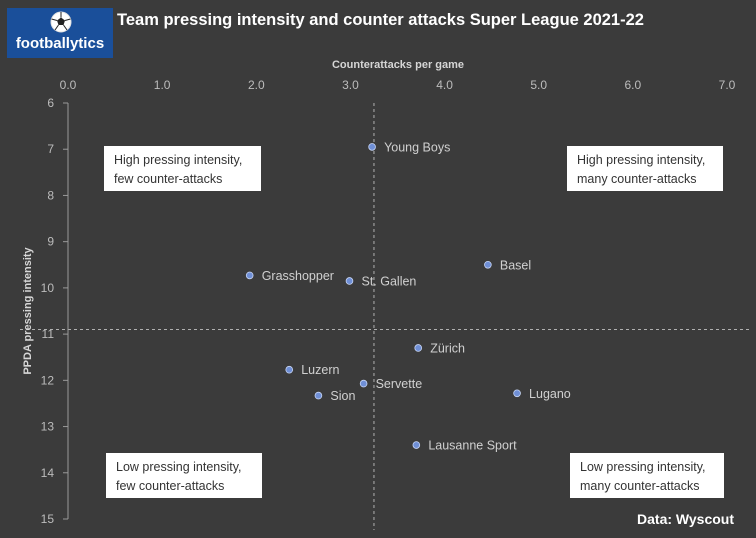  Describe the element at coordinates (320, 370) in the screenshot. I see `data-point-label: Luzern` at that location.